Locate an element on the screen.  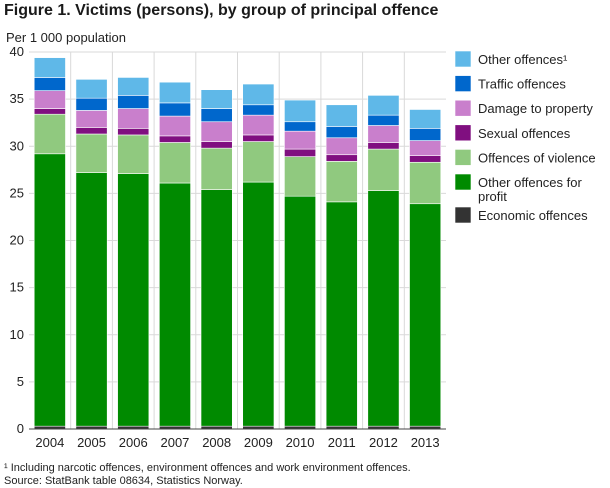
bar-stack-2005 is located at coordinates (91, 254).